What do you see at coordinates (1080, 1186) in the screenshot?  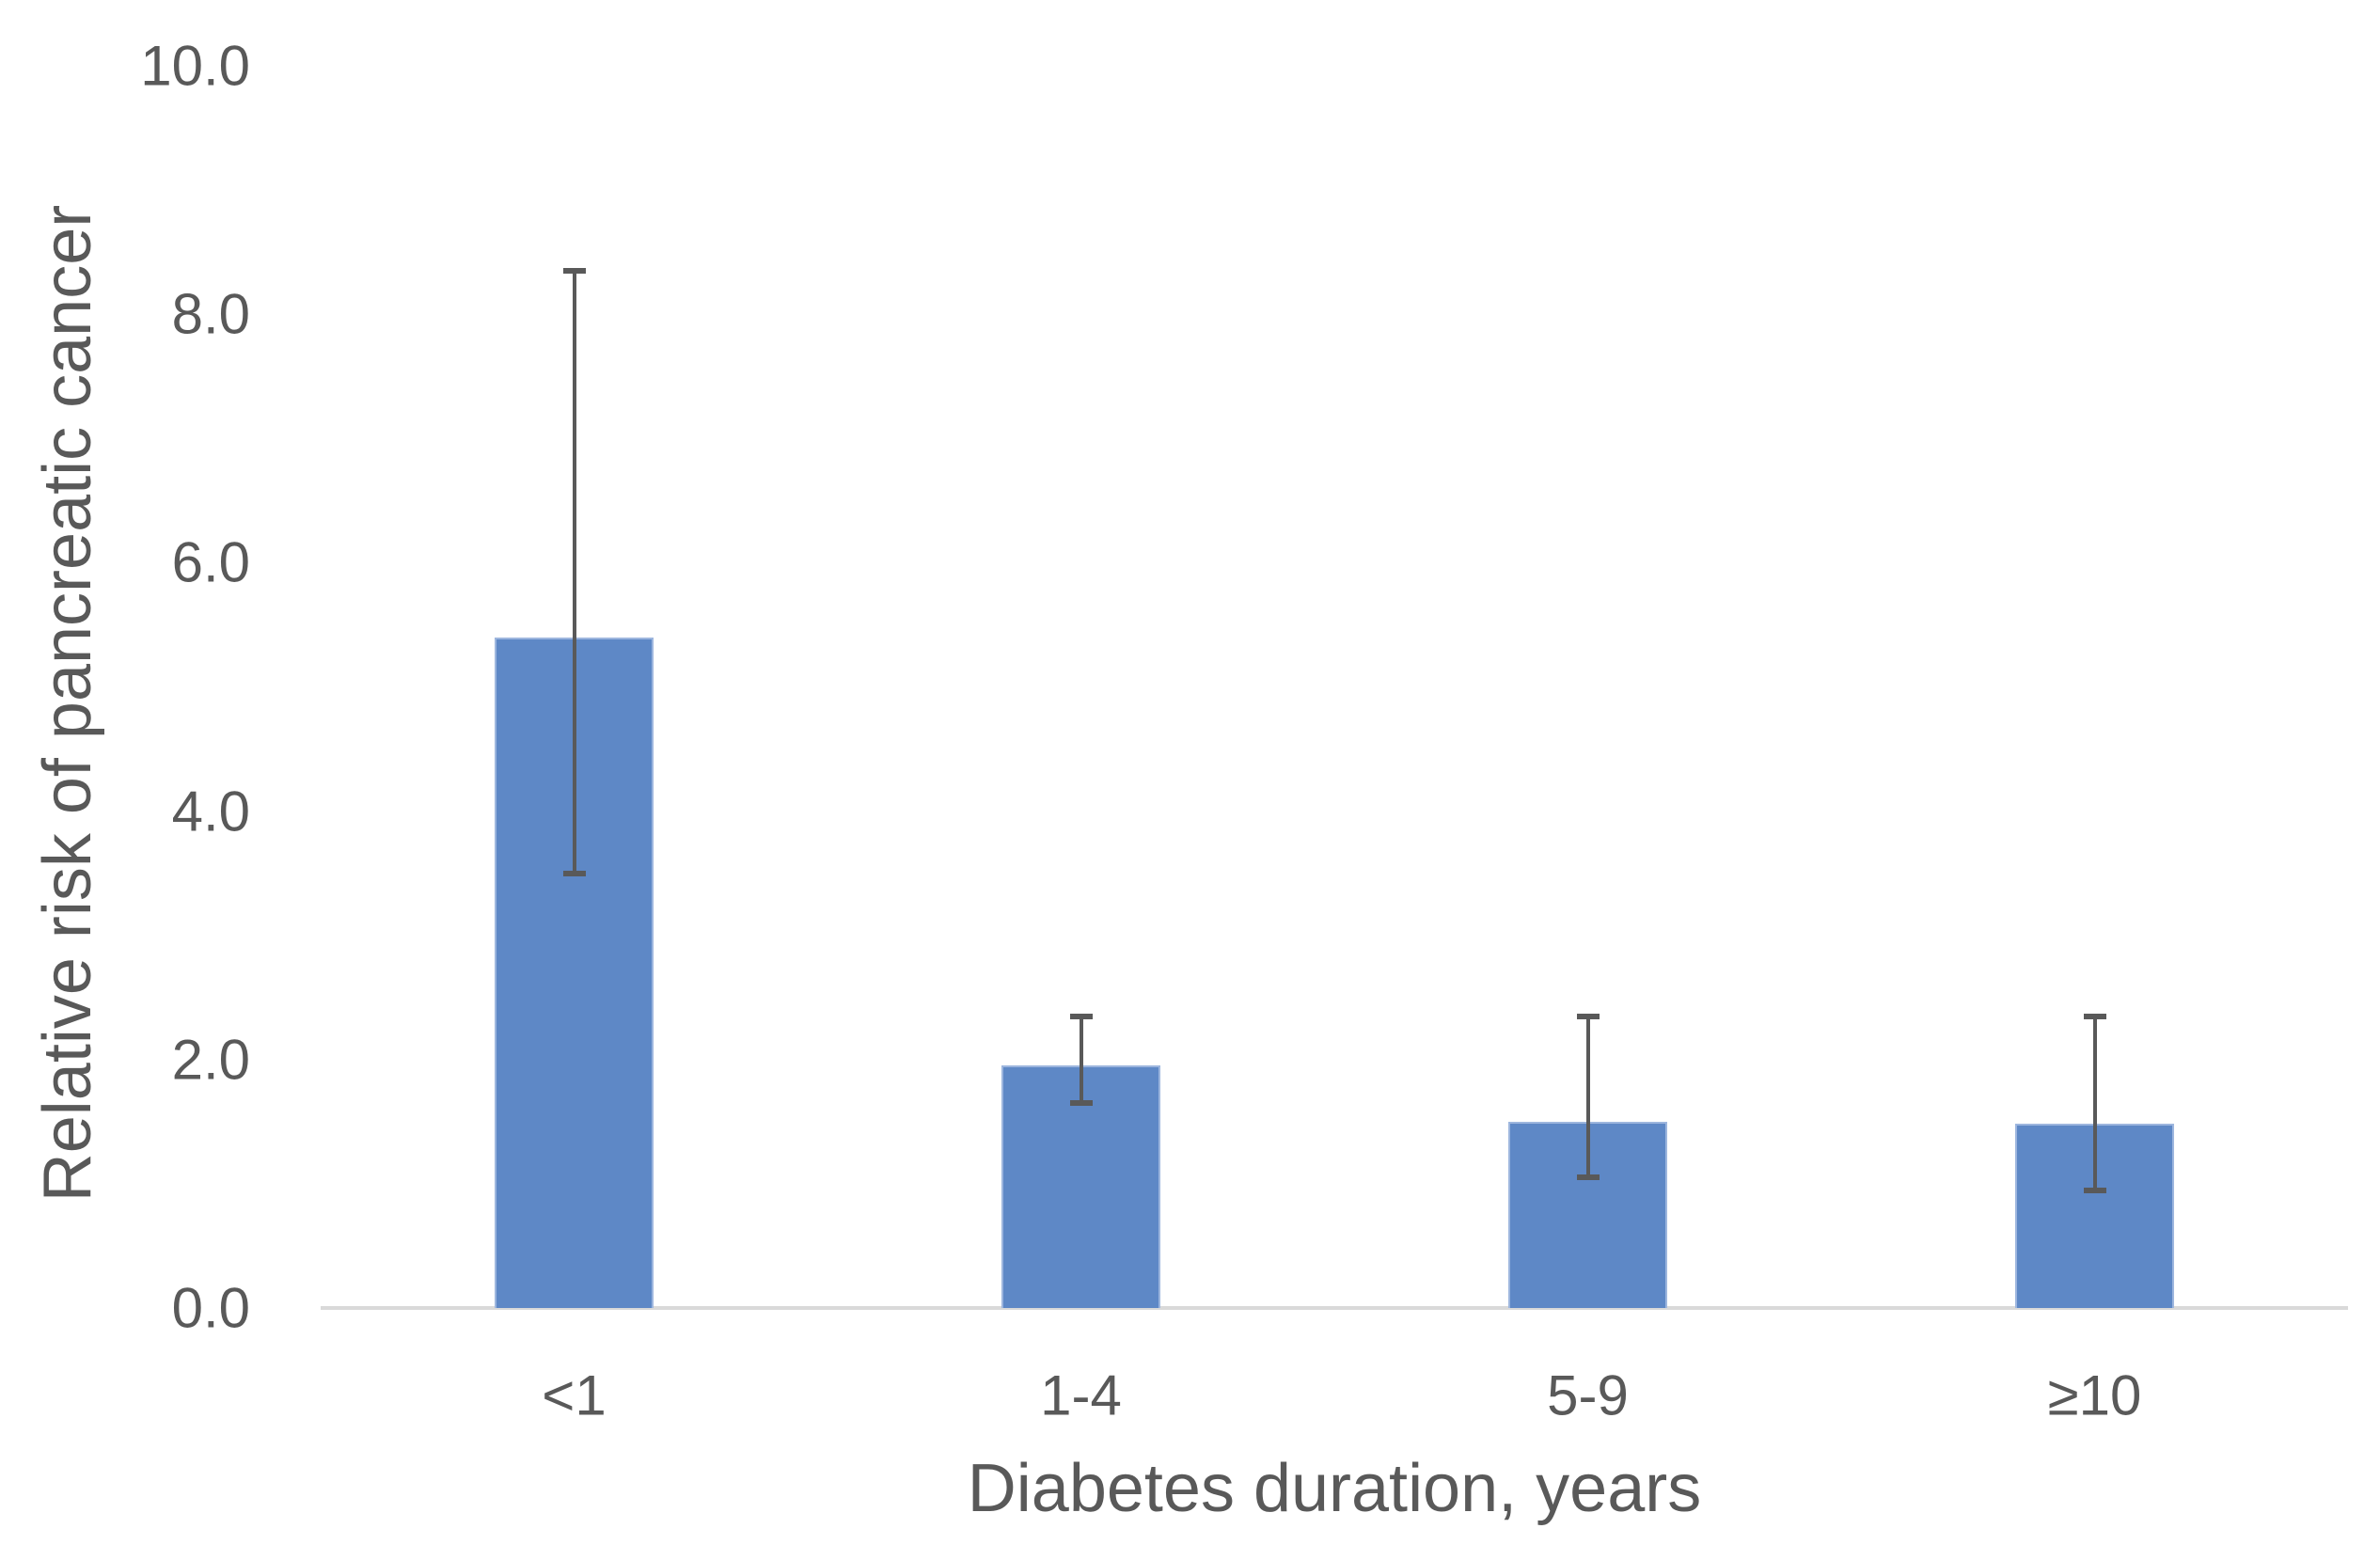 I see `bar` at bounding box center [1080, 1186].